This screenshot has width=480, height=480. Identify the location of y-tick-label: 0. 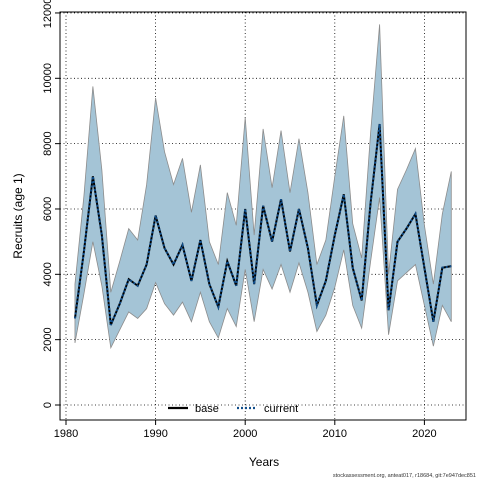
(48, 405).